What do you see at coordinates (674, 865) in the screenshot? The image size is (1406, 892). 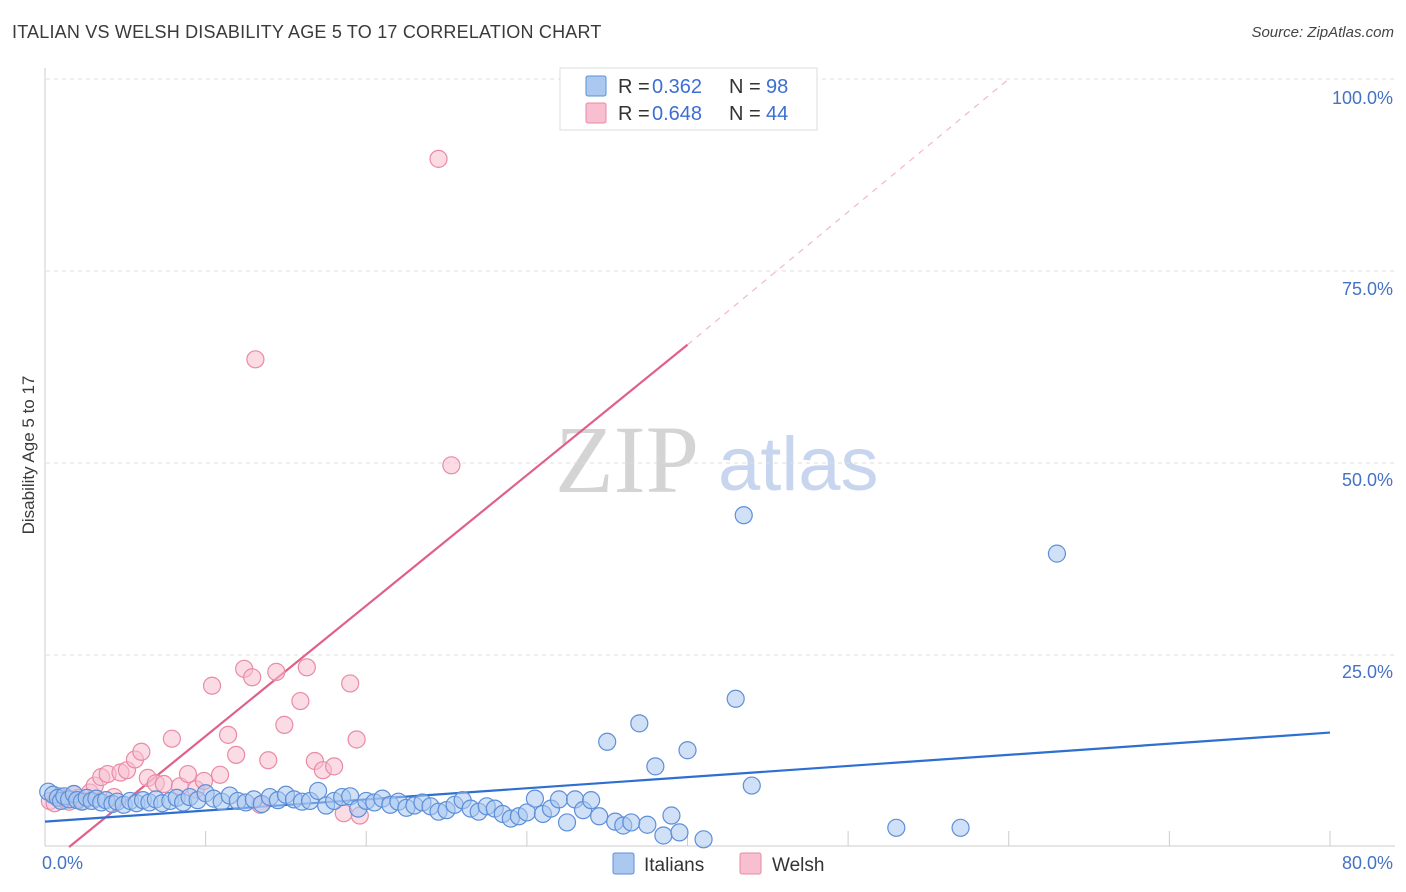 I see `series-legend-label-italians: Italians` at bounding box center [674, 865].